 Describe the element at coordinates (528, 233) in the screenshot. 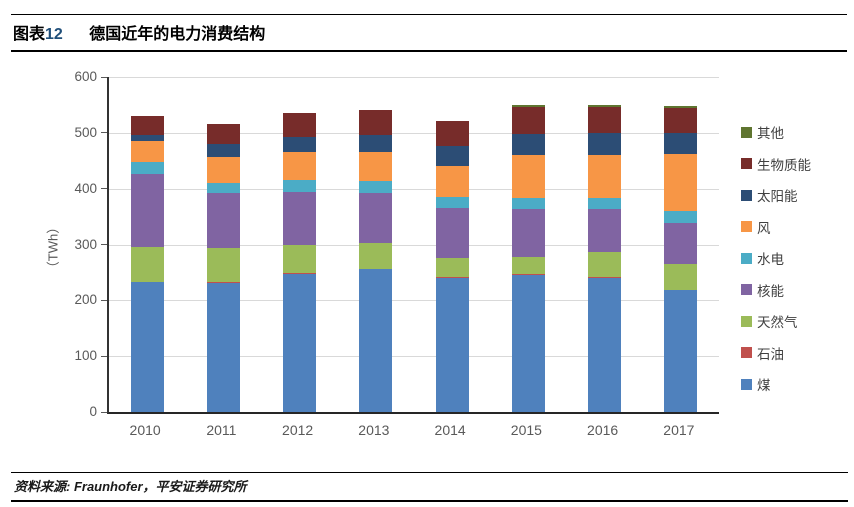

I see `bar-segment-2015-nuclear` at that location.